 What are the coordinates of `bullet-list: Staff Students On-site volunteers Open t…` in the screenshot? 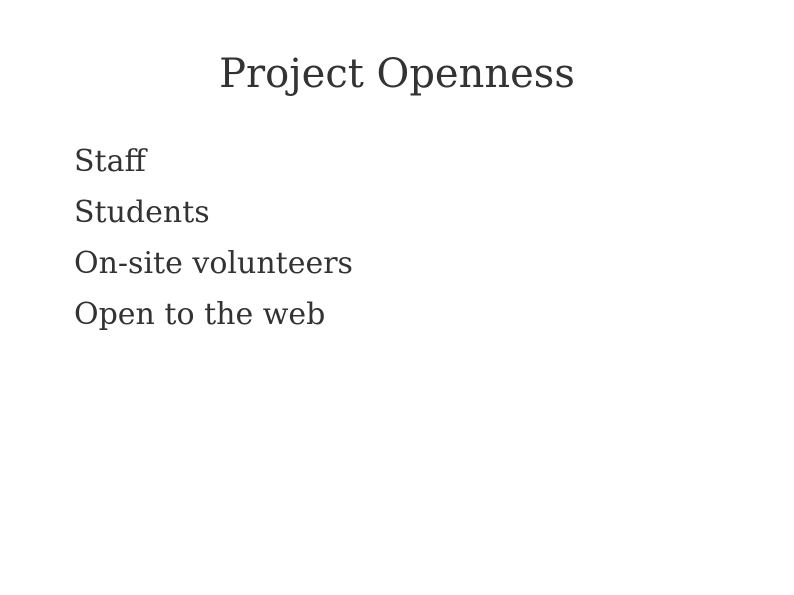 It's located at (213, 238).